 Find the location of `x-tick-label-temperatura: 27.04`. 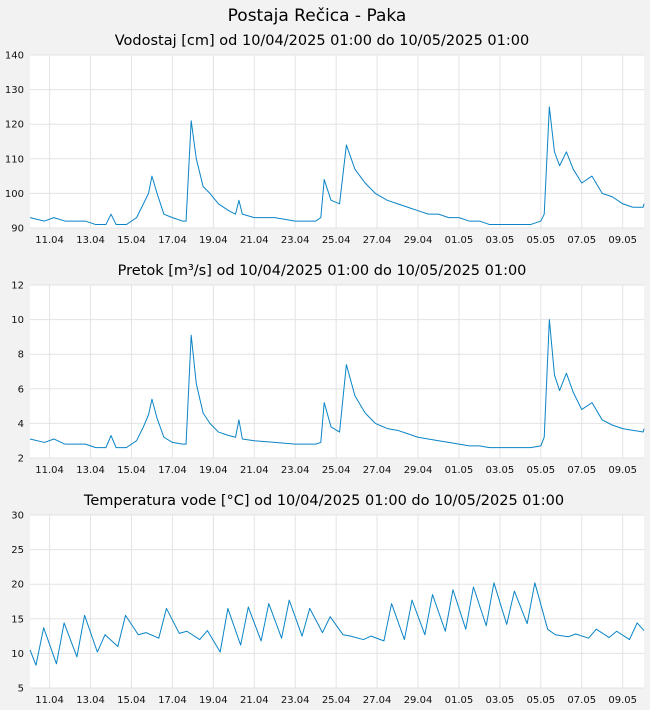

x-tick-label-temperatura: 27.04 is located at coordinates (377, 700).